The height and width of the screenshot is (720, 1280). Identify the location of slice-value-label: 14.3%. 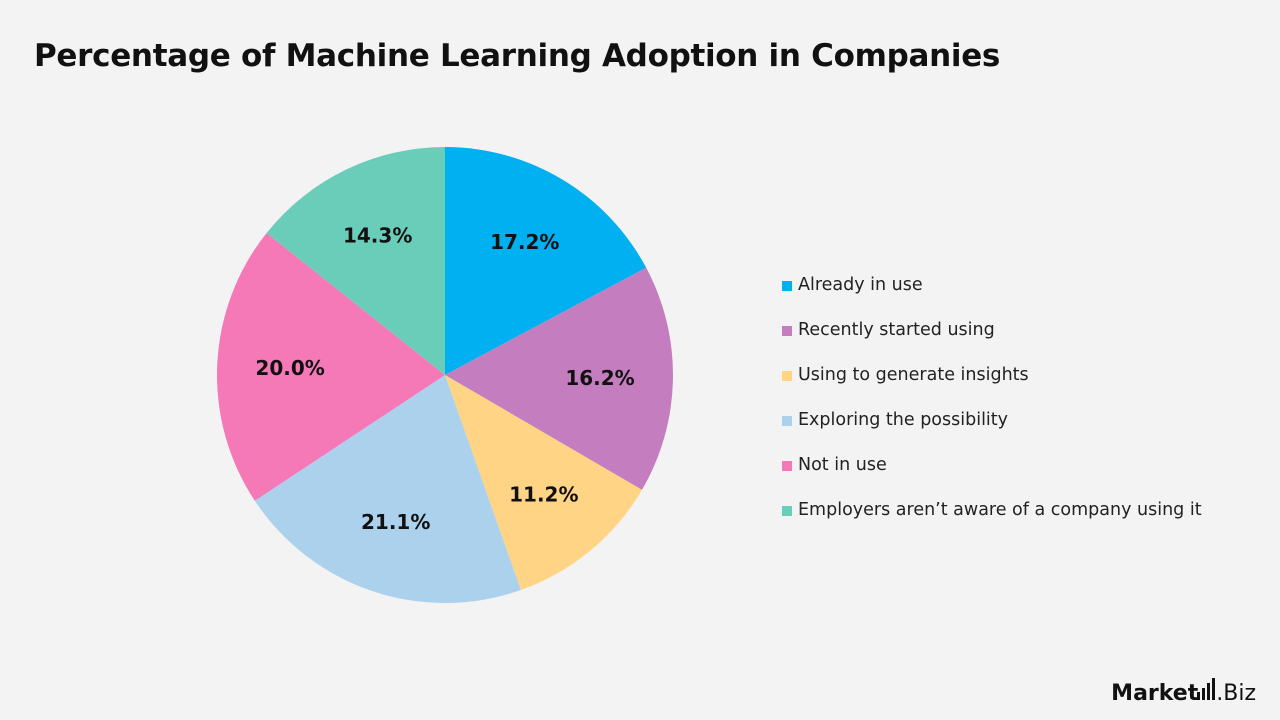
(377, 235).